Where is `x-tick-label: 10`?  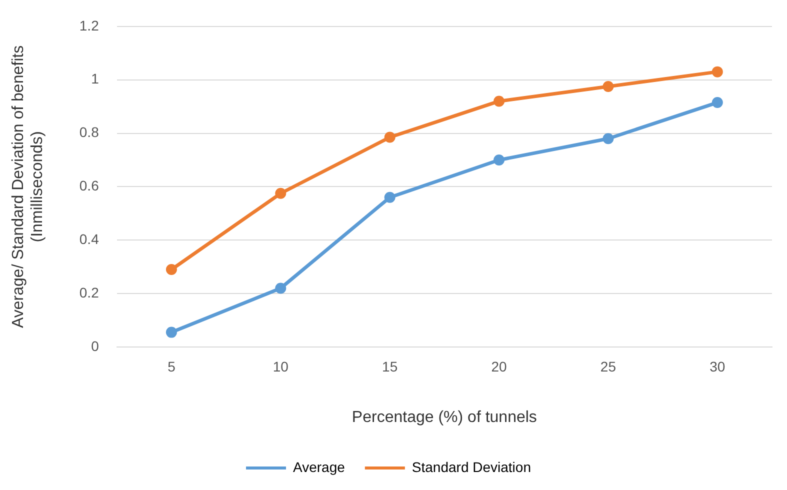 x-tick-label: 10 is located at coordinates (280, 366).